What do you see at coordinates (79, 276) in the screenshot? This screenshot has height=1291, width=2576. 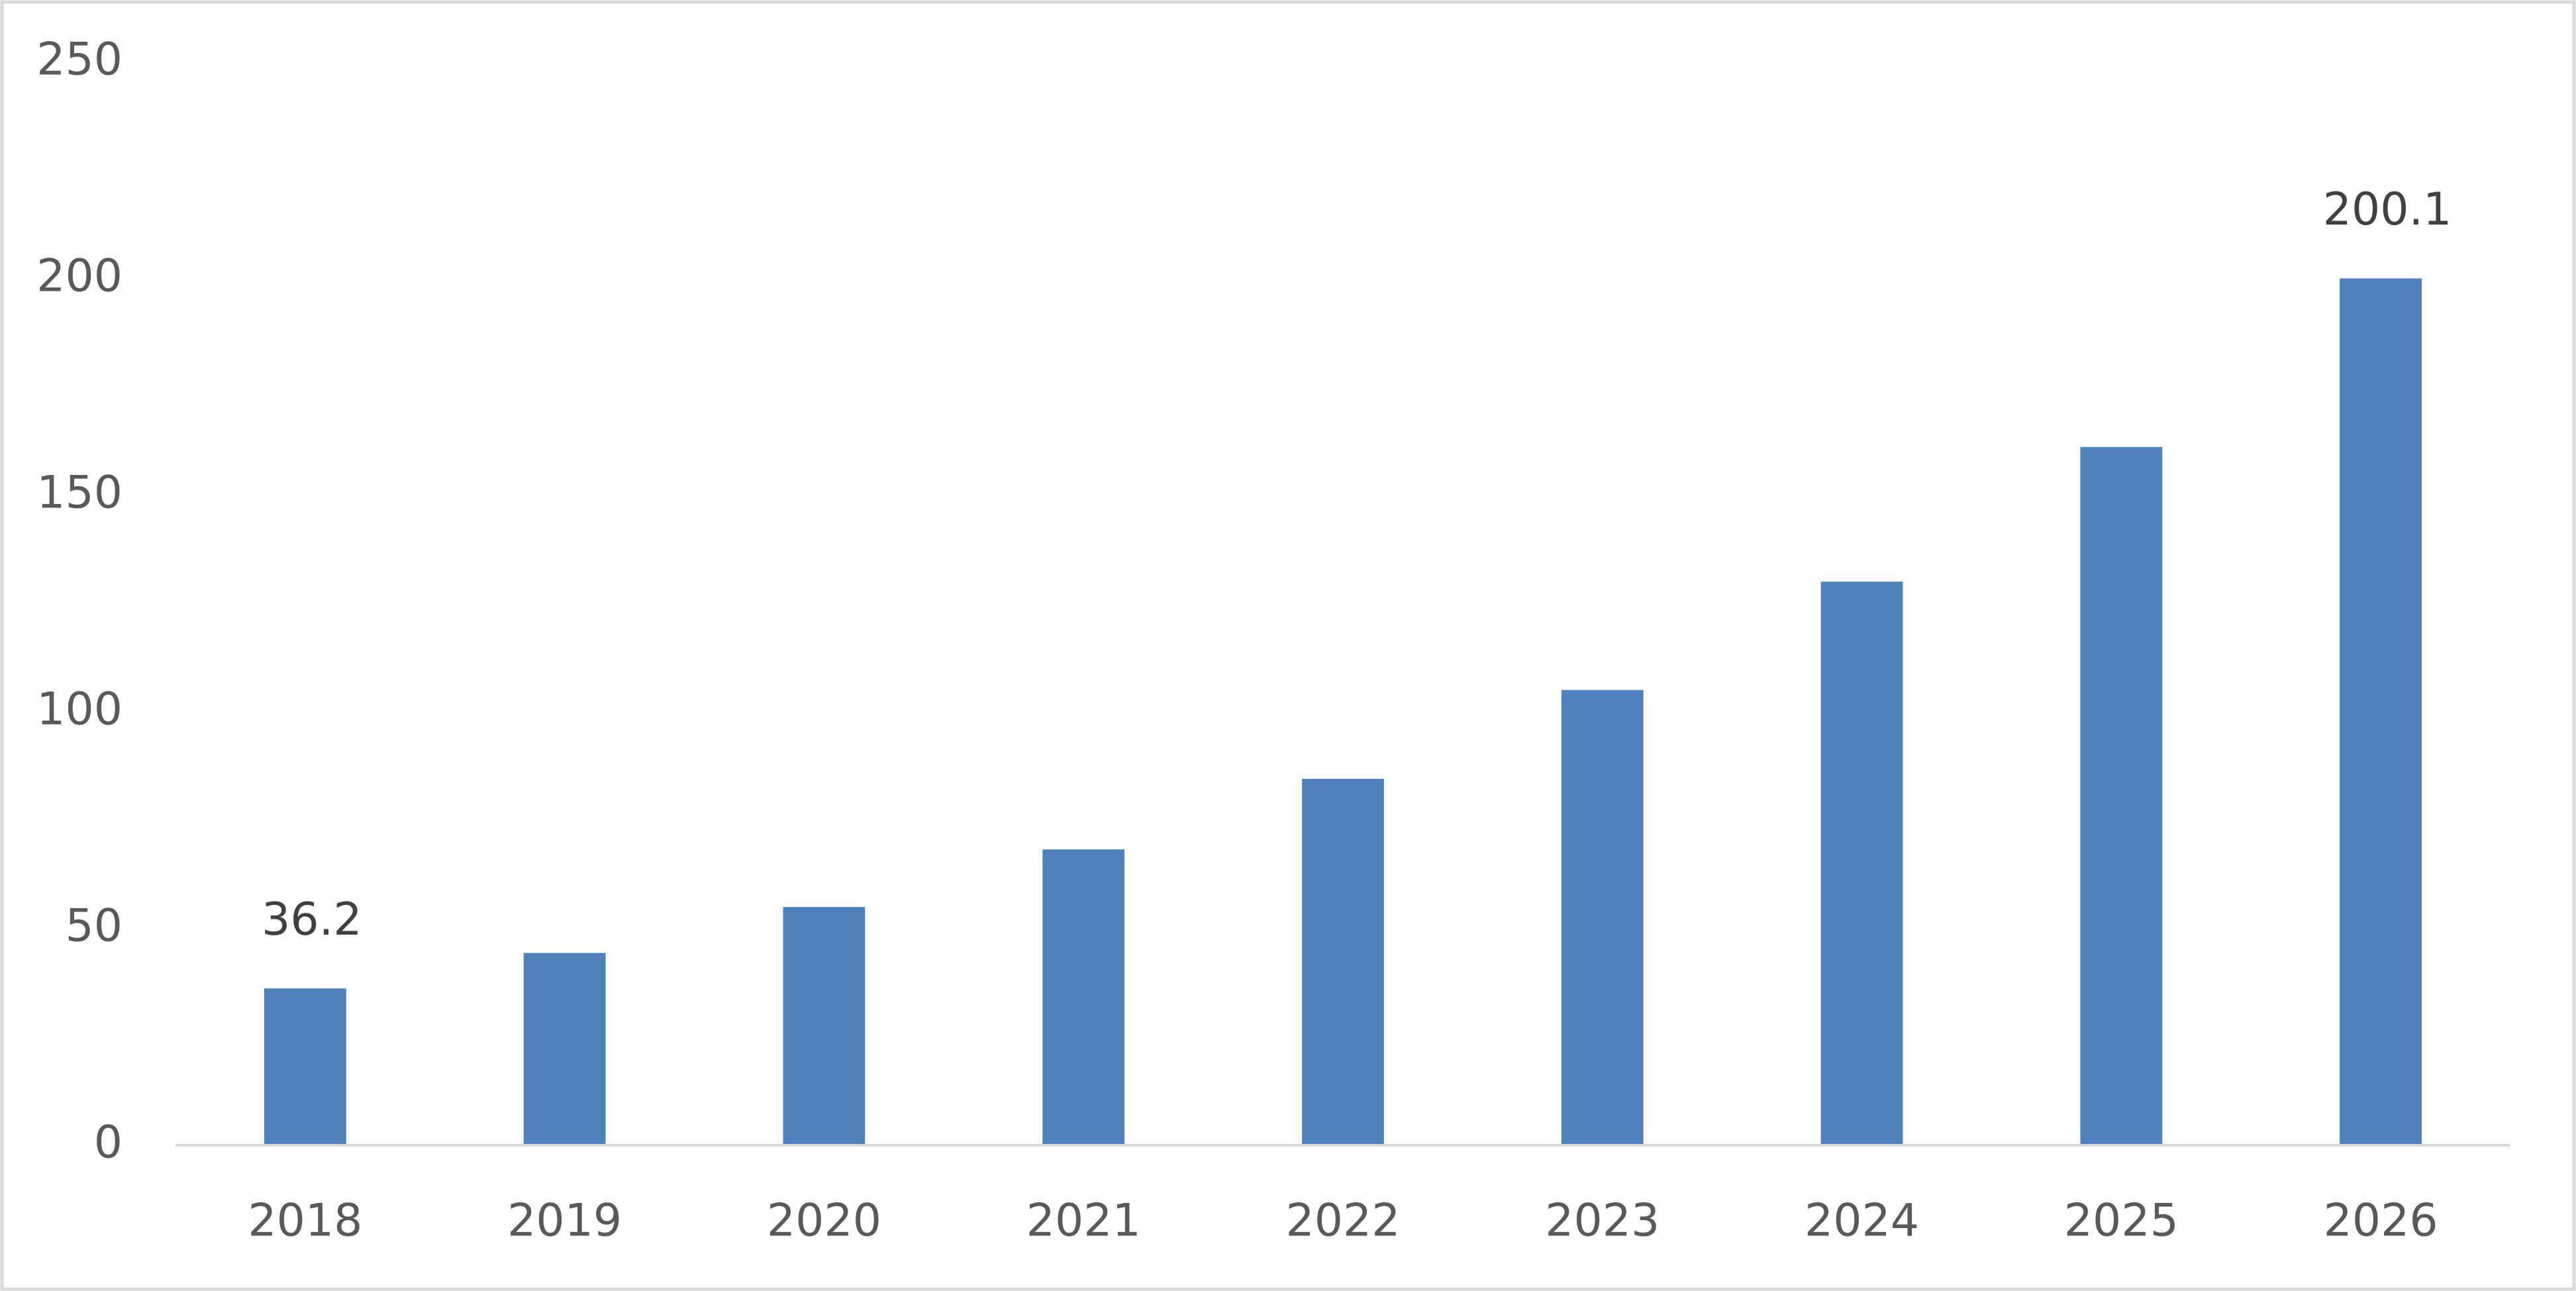 I see `y-tick-label: 200` at bounding box center [79, 276].